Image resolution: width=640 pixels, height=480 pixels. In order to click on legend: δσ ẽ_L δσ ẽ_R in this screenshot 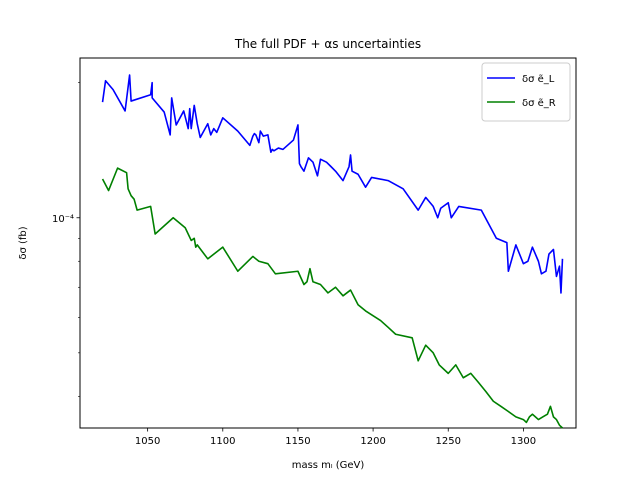, I will do `click(526, 92)`.